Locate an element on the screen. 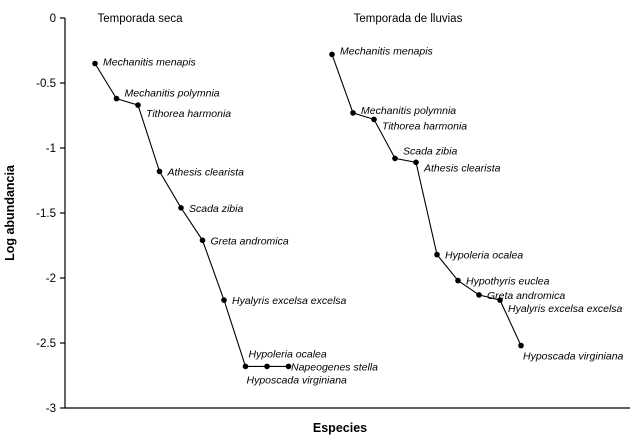 The width and height of the screenshot is (638, 442). series-title: Temporada seca is located at coordinates (140, 19).